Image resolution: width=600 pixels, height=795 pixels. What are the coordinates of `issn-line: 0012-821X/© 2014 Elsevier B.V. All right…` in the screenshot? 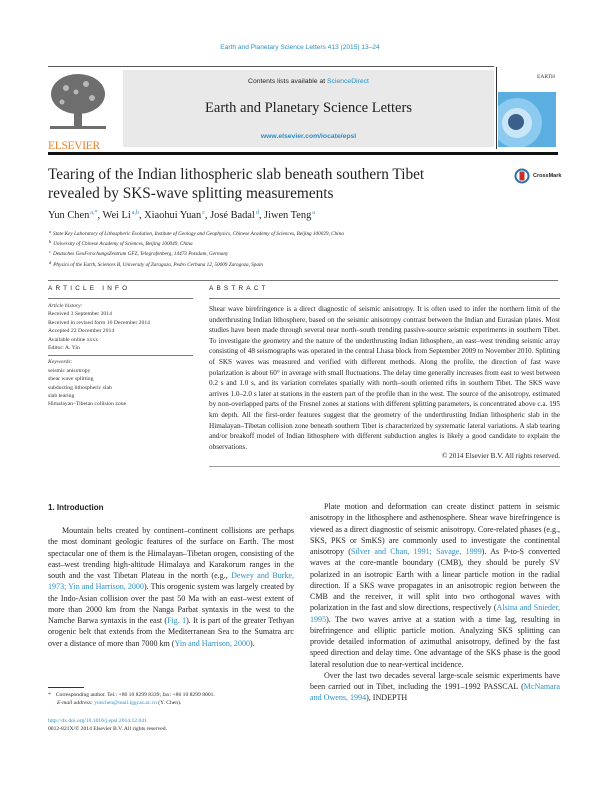 It's located at (107, 729).